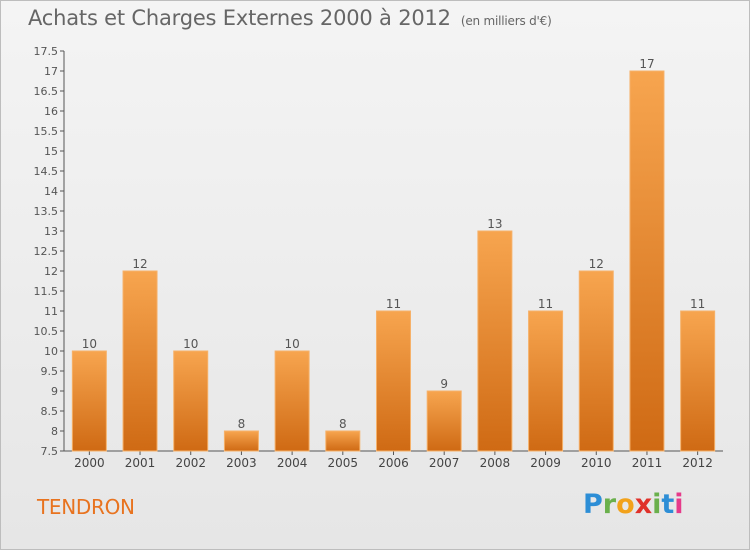 The image size is (750, 551). I want to click on y-tick-label: 8.5, so click(50, 411).